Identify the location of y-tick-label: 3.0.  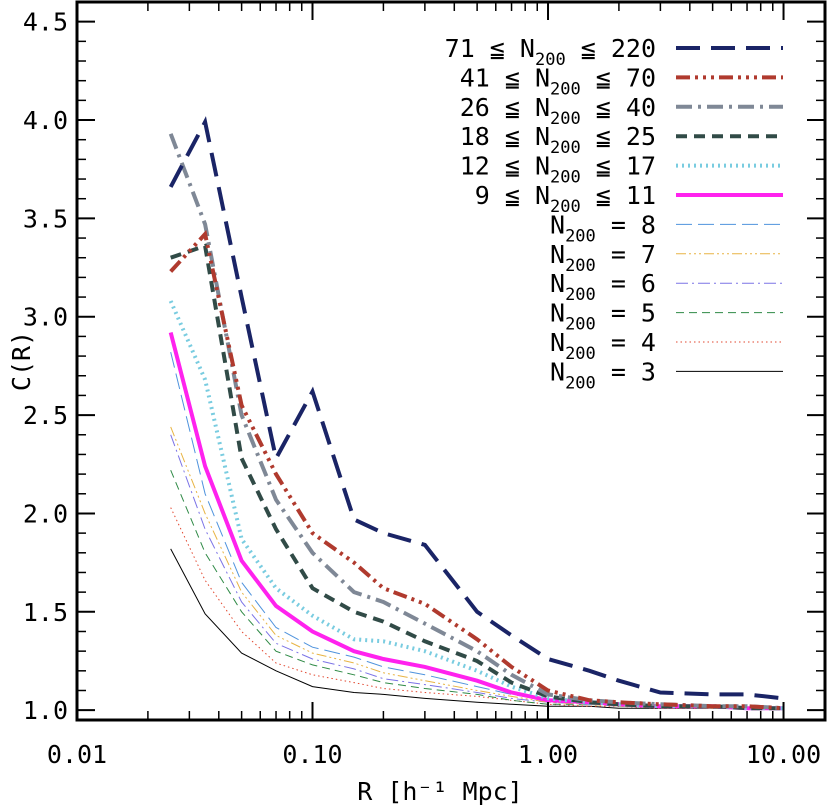
(45, 317).